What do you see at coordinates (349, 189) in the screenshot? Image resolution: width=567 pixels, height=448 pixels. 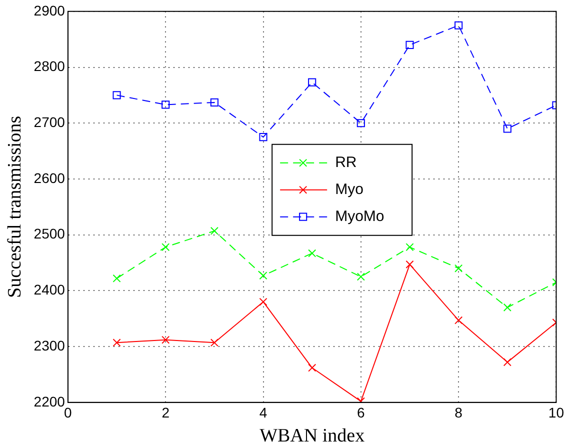 I see `legend-label: Myo` at bounding box center [349, 189].